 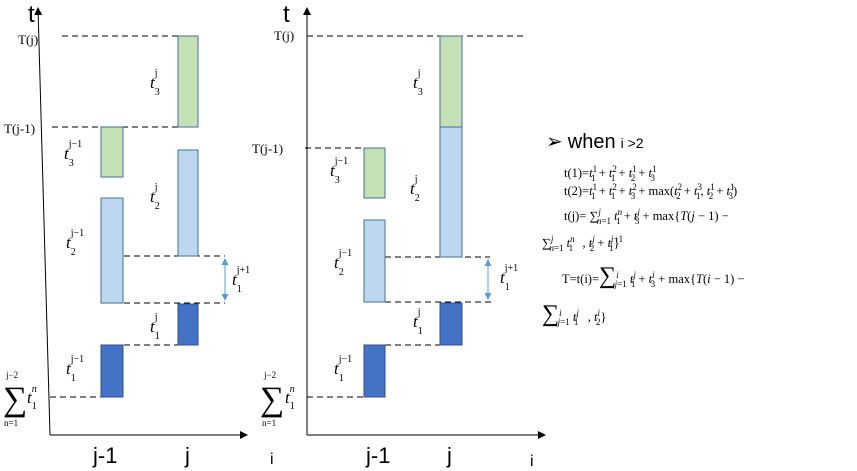 What do you see at coordinates (509, 278) in the screenshot?
I see `right-label-t1-j+1: t1j+1` at bounding box center [509, 278].